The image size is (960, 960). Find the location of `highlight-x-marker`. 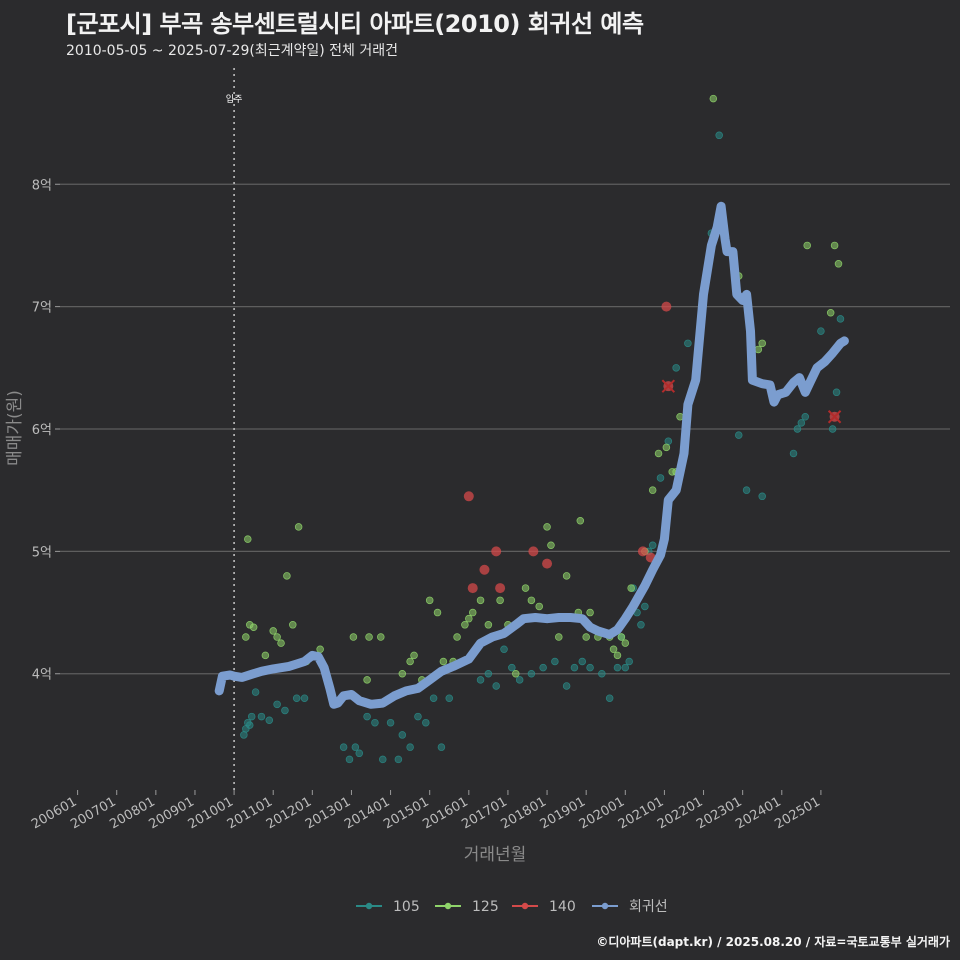

highlight-x-marker is located at coordinates (834, 417).